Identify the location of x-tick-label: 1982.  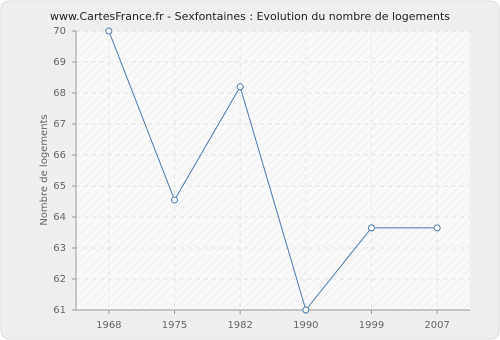
(239, 325).